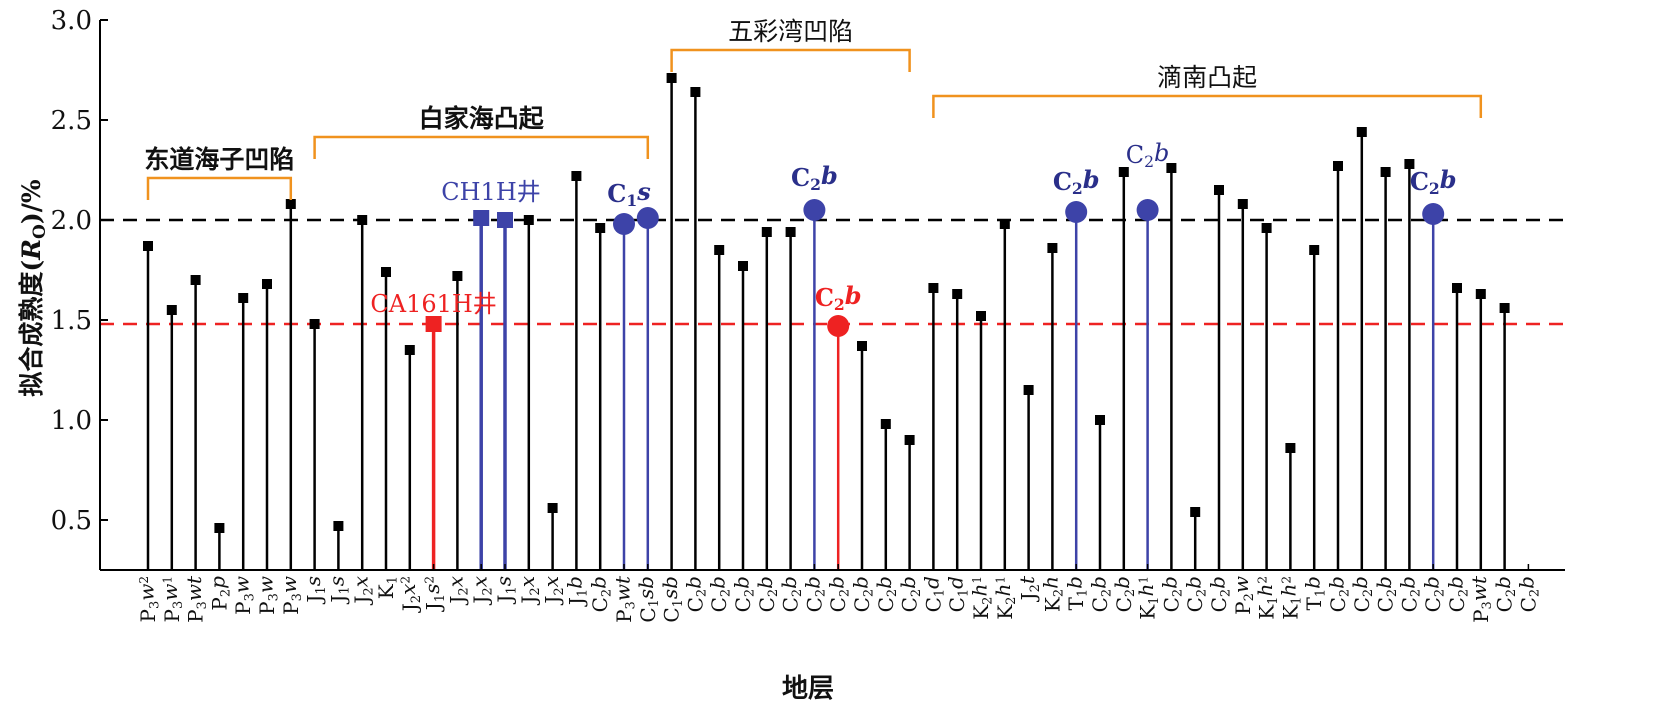 The image size is (1665, 703). I want to click on x-tick-label-48: K1h2, so click(1291, 598).